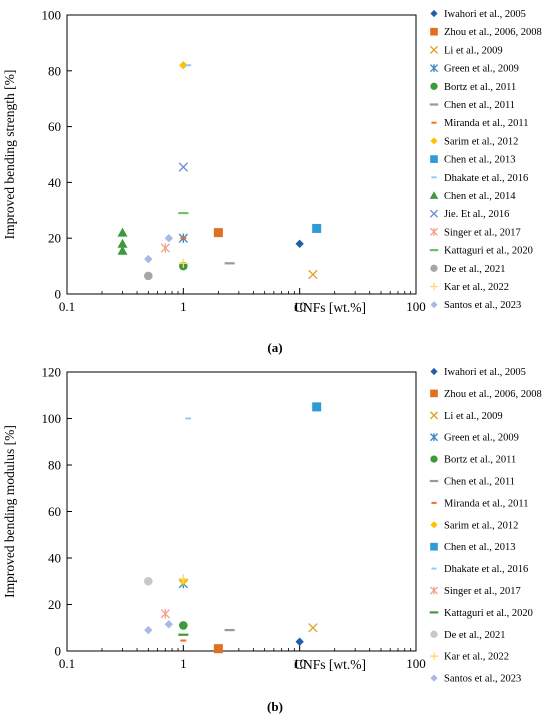 The image size is (550, 719). Describe the element at coordinates (52, 372) in the screenshot. I see `y-tick-label: 120` at that location.